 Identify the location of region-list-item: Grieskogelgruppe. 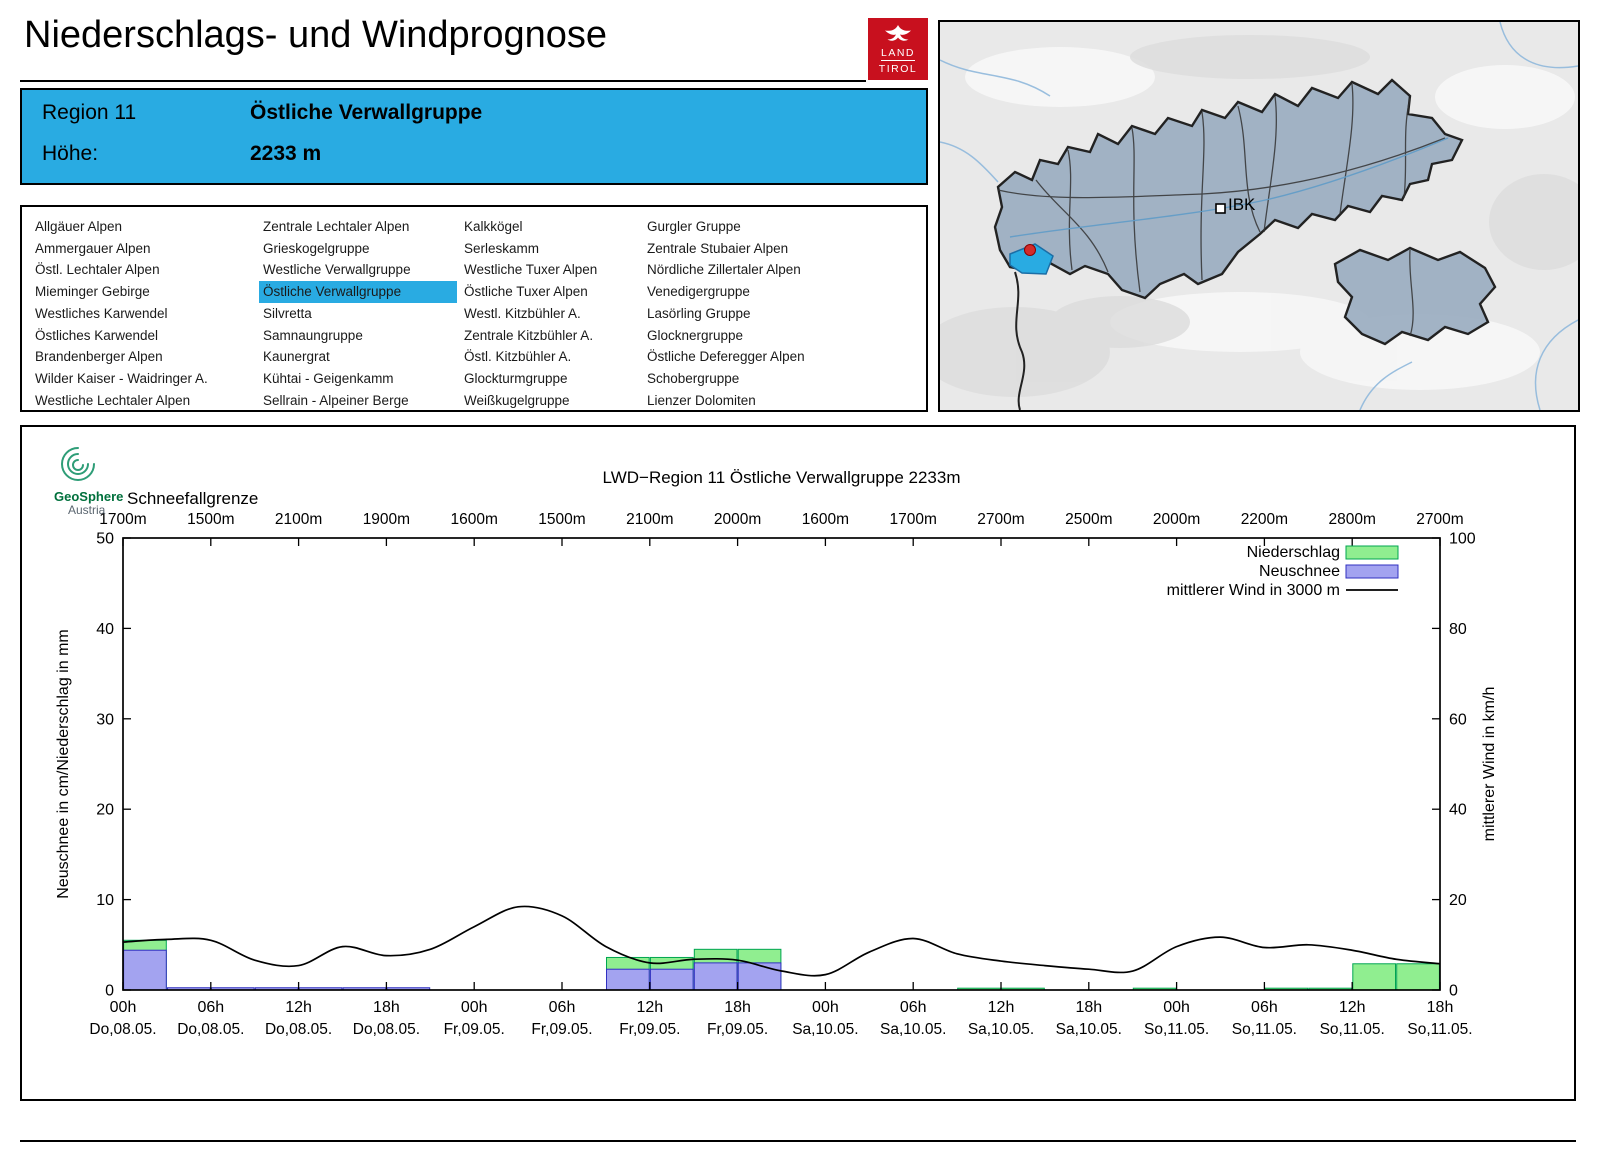
(316, 248).